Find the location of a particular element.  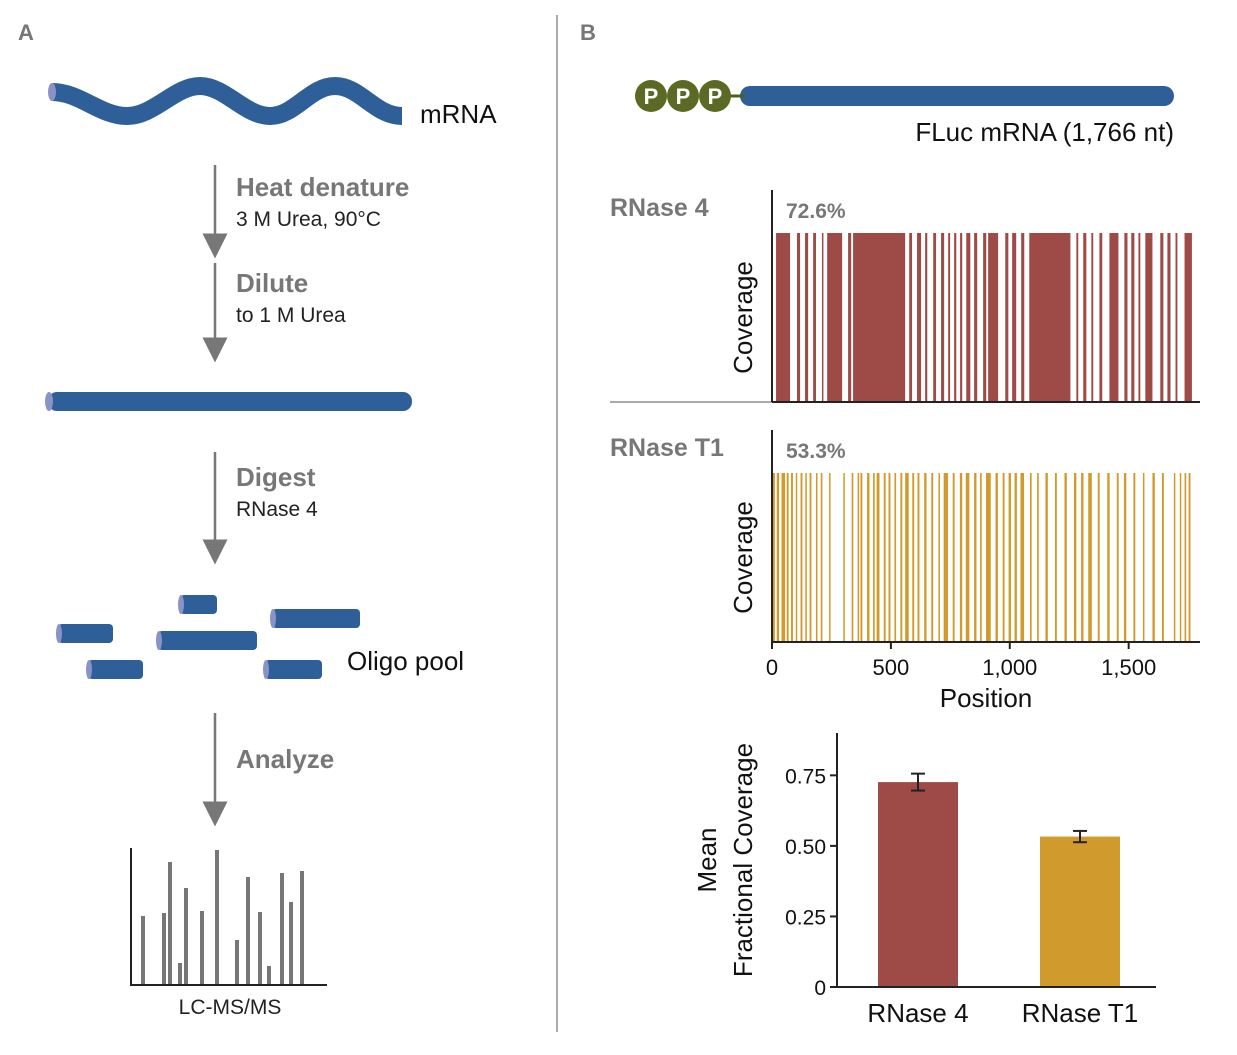

step-detail: RNase 4 is located at coordinates (277, 509).